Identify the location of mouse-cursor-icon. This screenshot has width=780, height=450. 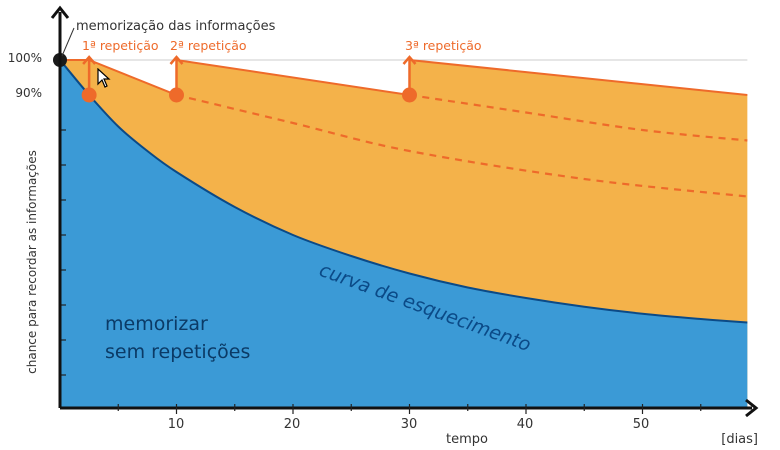
(104, 78).